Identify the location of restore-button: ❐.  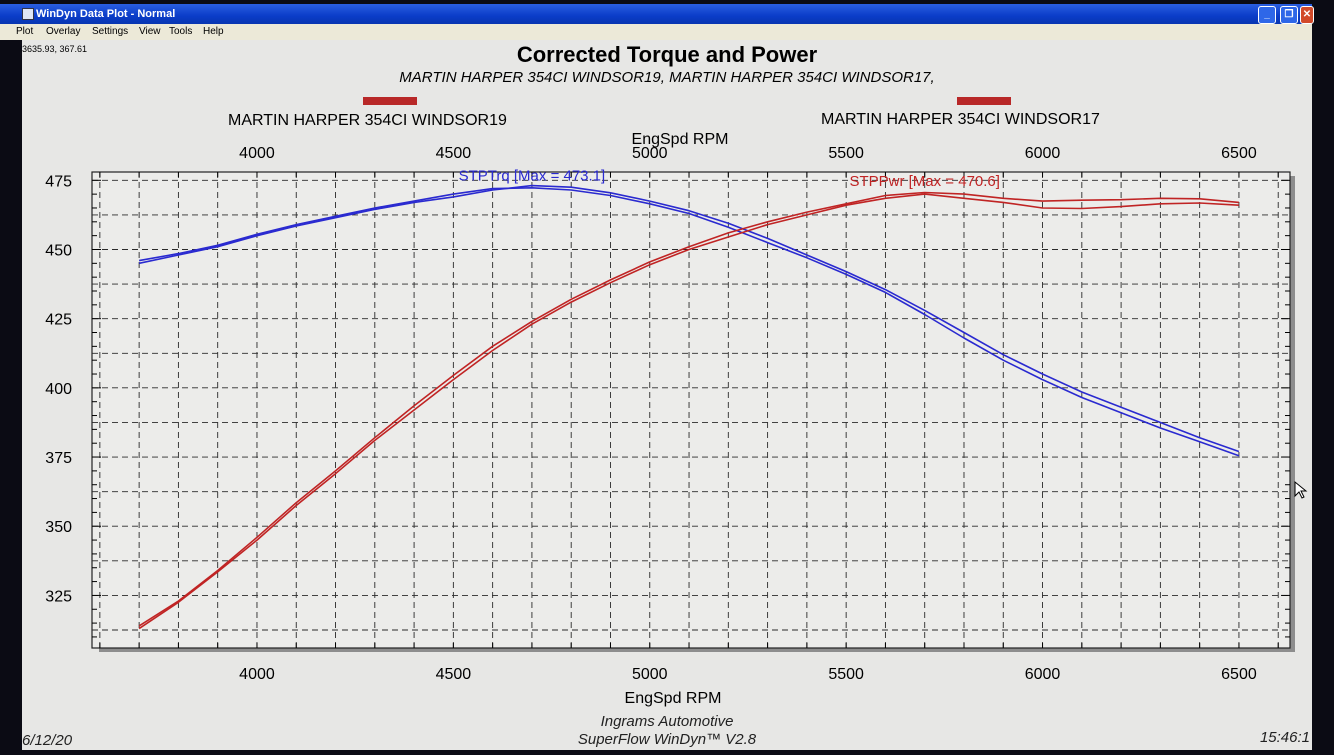
(1289, 15).